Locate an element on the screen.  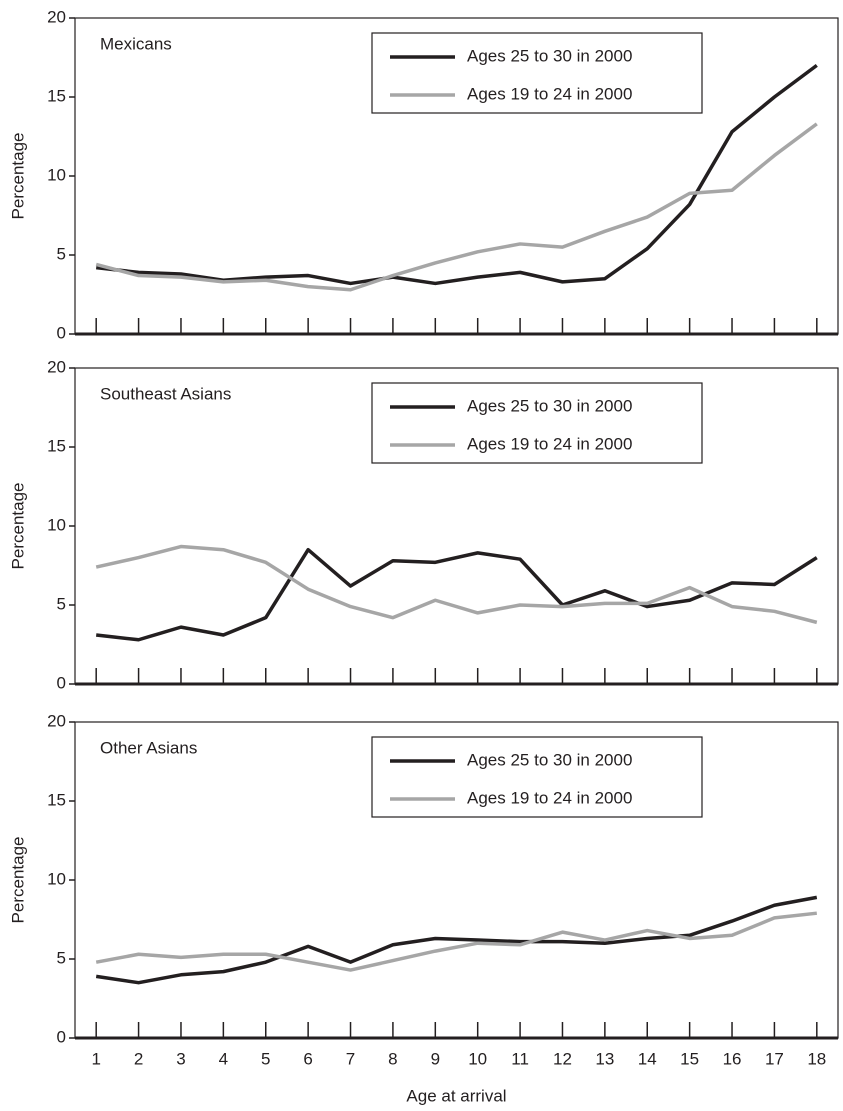
x-tick-label: 12 is located at coordinates (562, 1058).